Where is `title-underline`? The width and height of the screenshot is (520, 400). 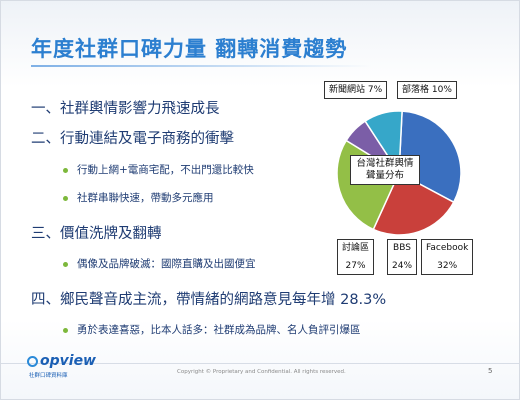
title-underline is located at coordinates (201, 66).